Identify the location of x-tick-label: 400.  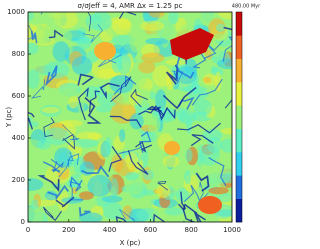
(109, 230).